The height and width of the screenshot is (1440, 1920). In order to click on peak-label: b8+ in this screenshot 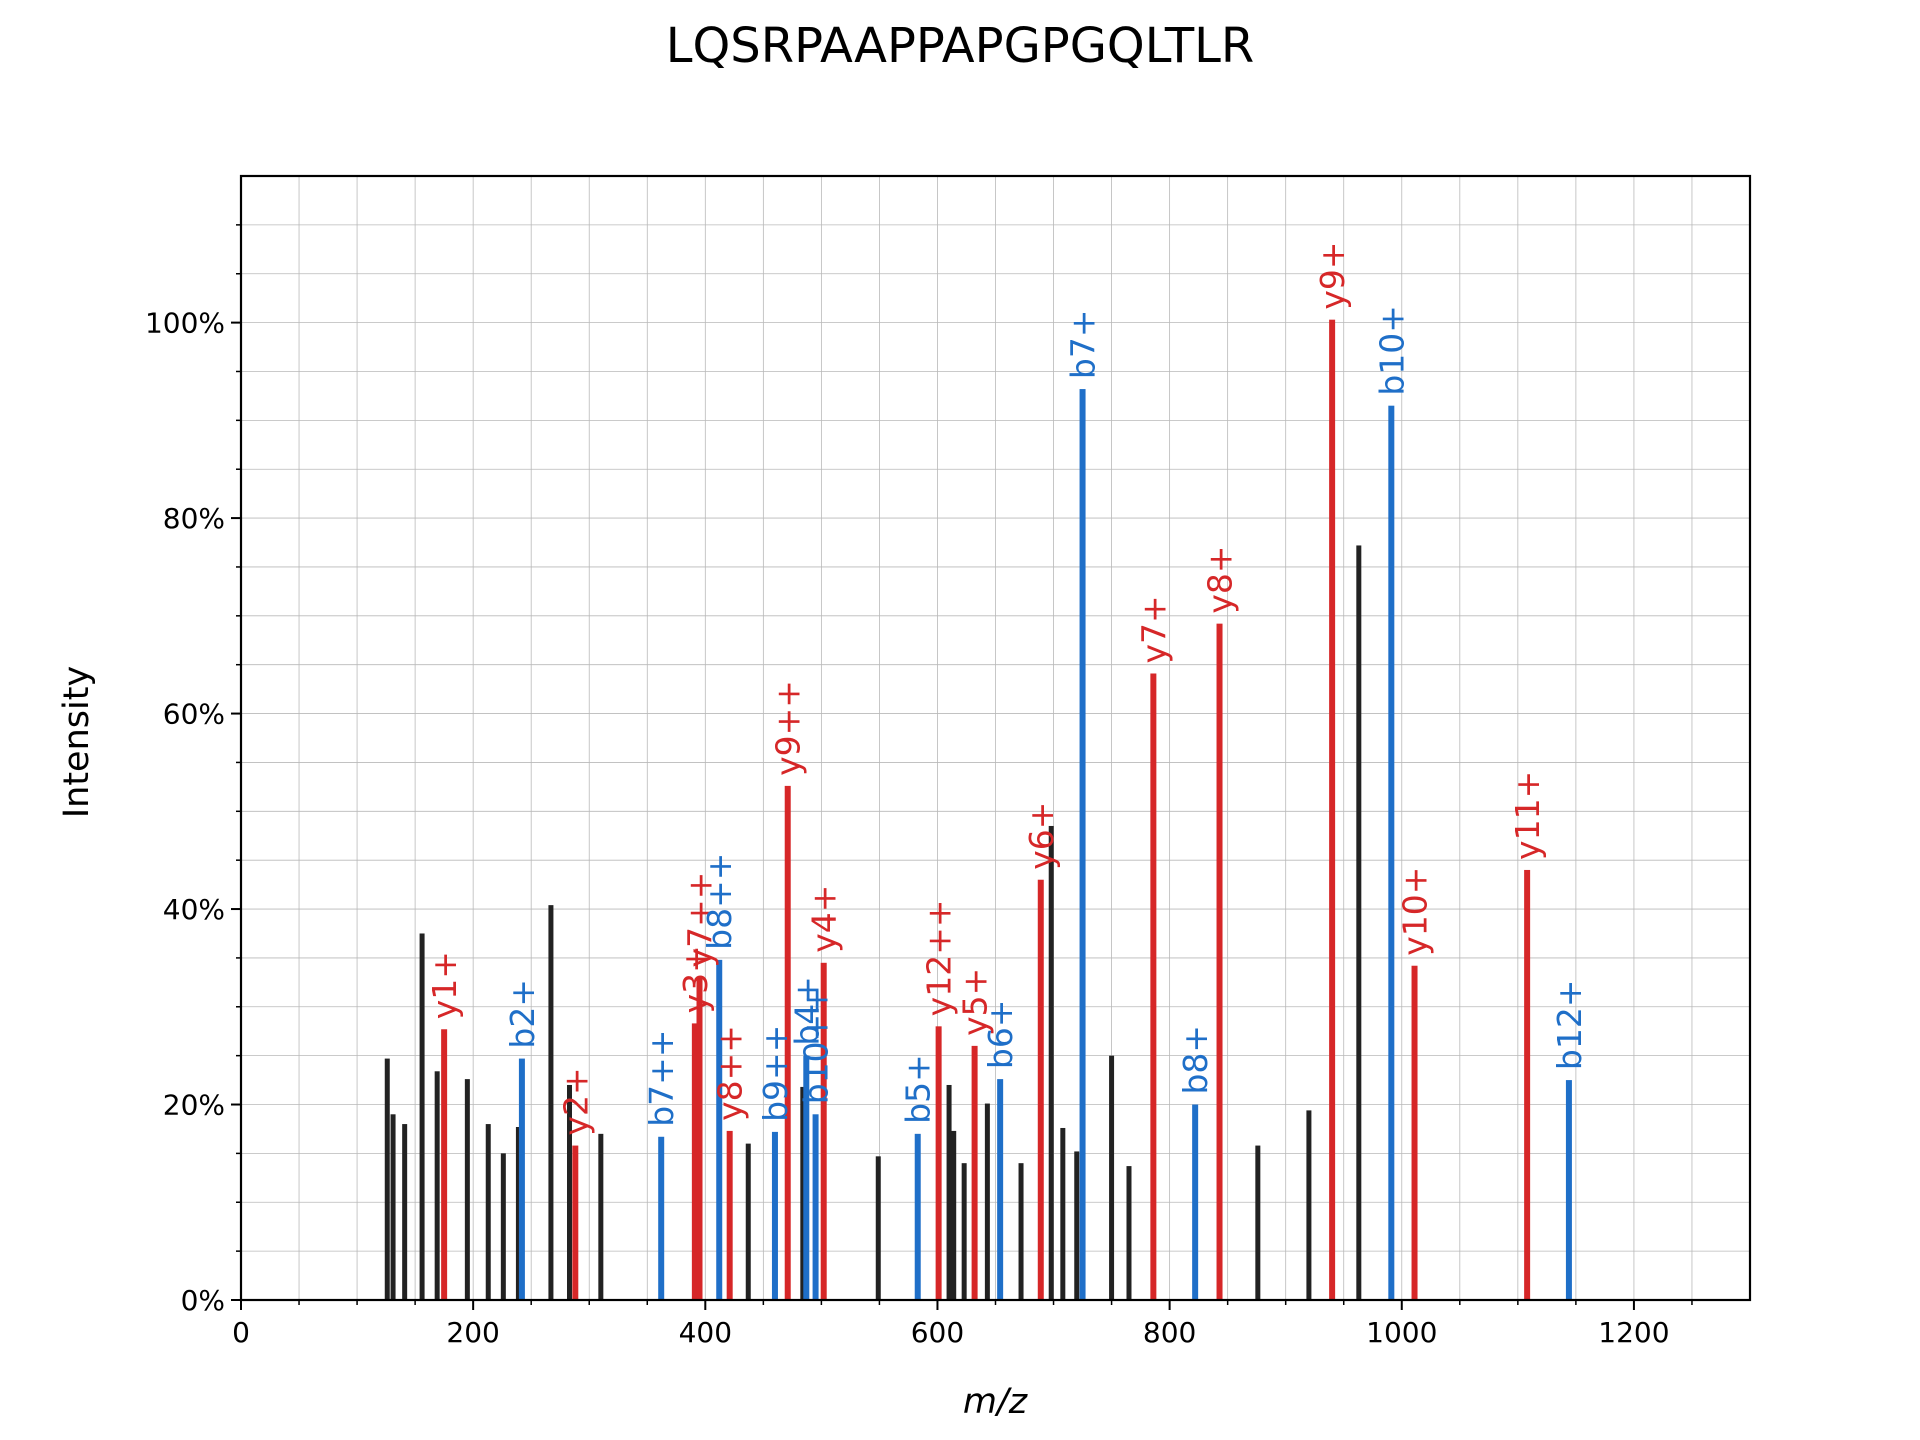, I will do `click(1195, 1060)`.